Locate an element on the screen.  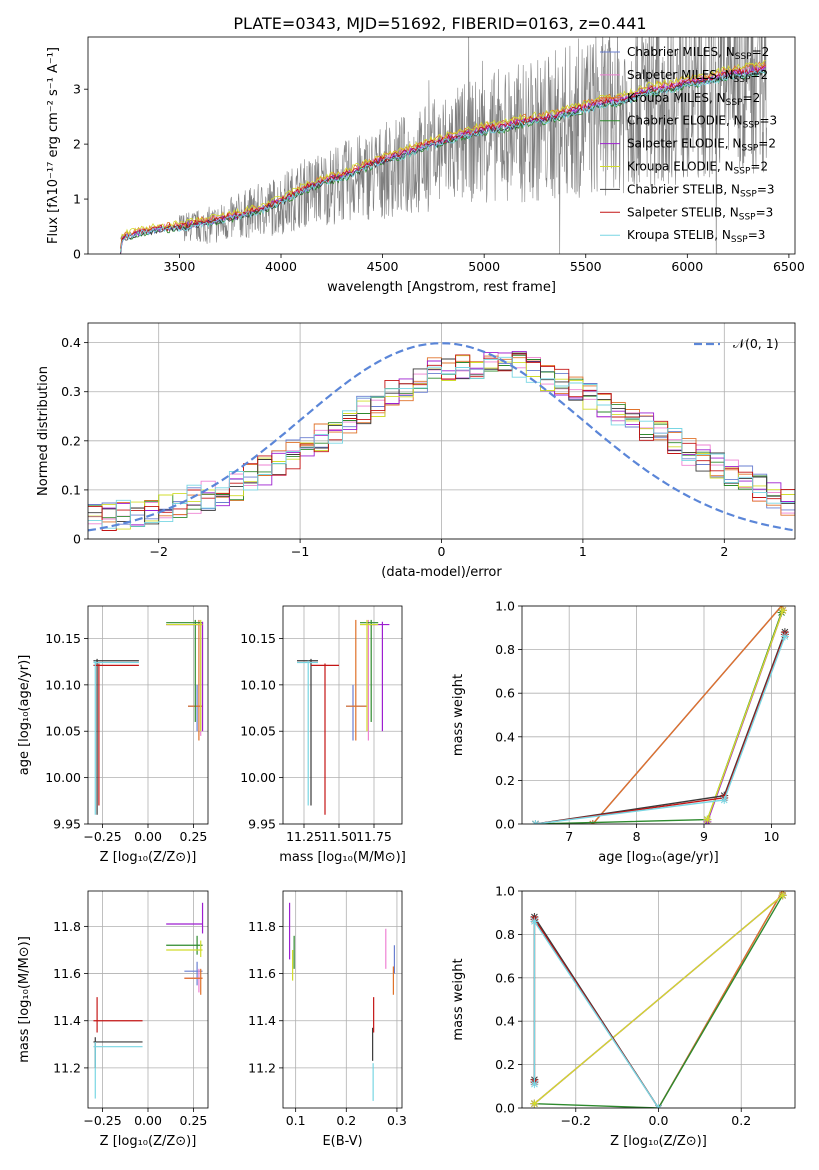
x-tick-label: −0.2 is located at coordinates (576, 1120).